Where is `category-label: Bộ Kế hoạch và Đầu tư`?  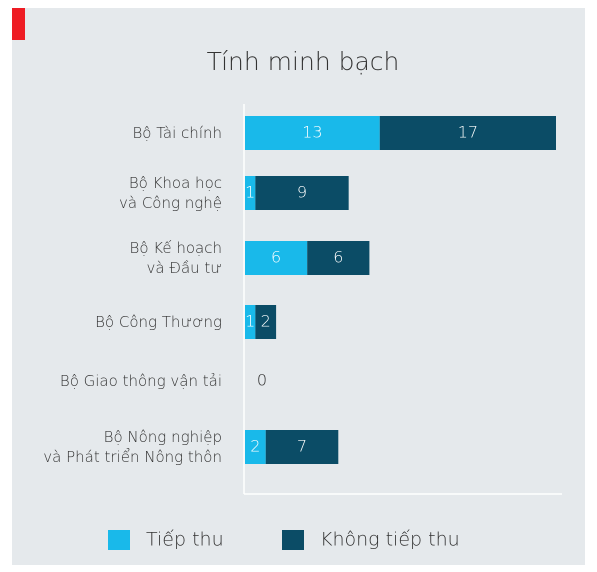 category-label: Bộ Kế hoạch và Đầu tư is located at coordinates (176, 258).